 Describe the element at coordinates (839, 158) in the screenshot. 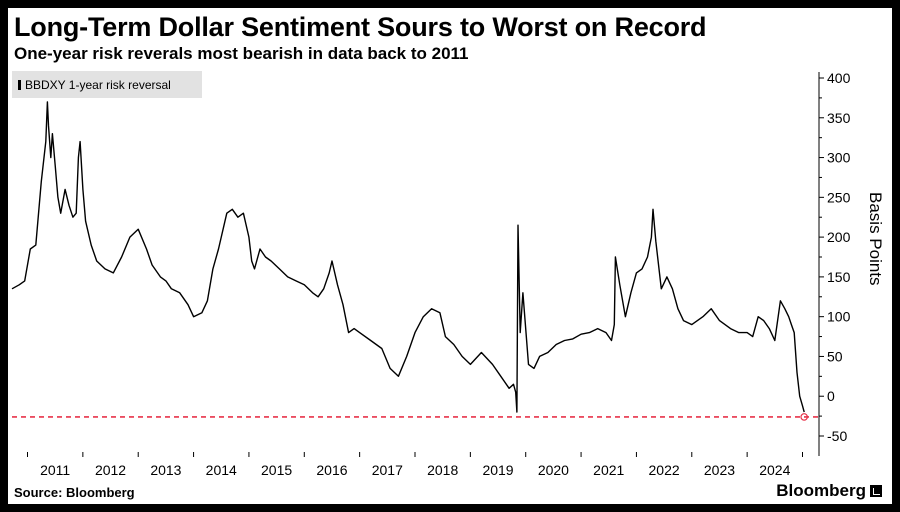

I see `y-tick-label: 300` at that location.